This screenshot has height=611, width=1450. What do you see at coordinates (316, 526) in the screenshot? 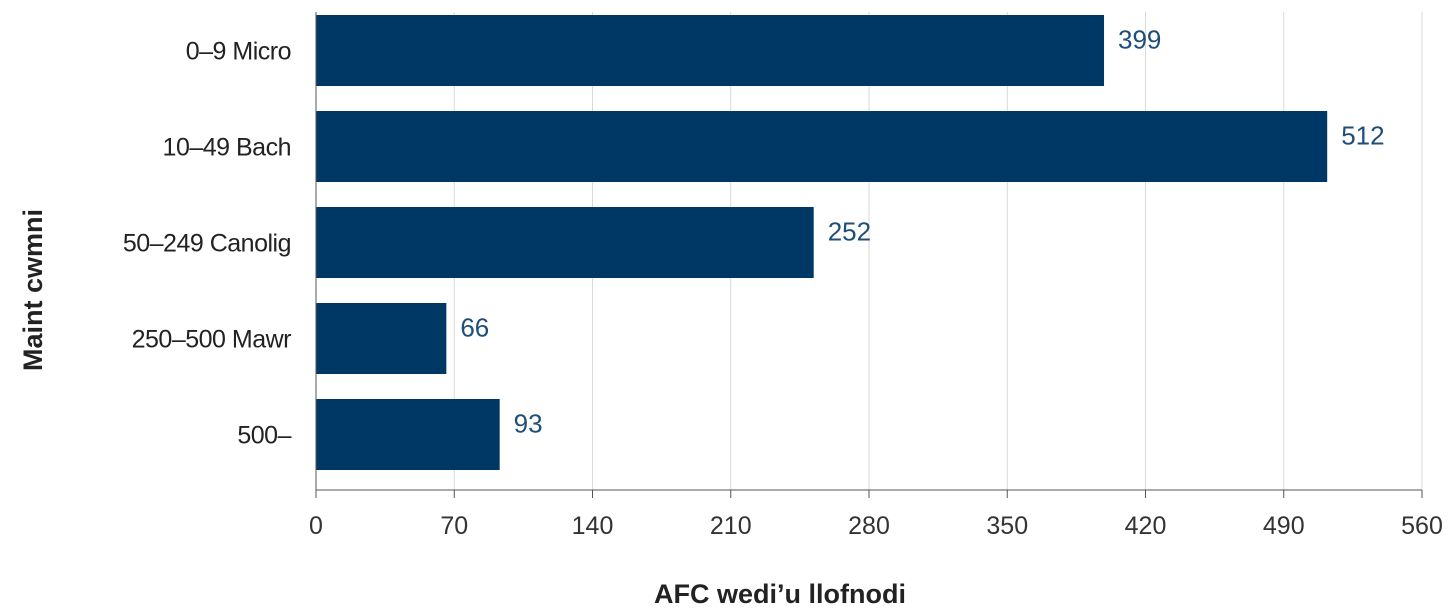
I see `x-tick-label: 0` at bounding box center [316, 526].